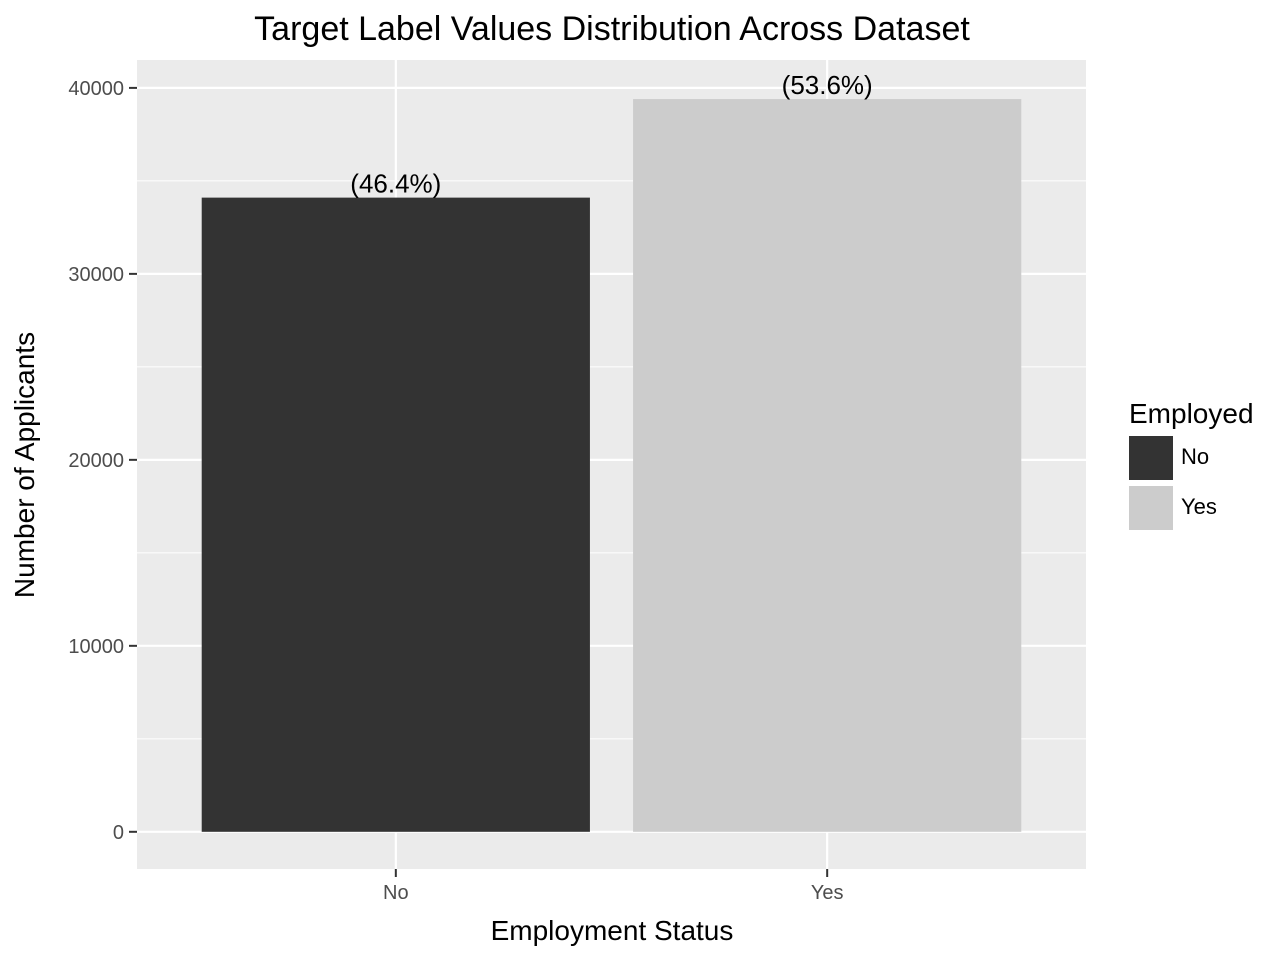  What do you see at coordinates (24, 465) in the screenshot?
I see `y-axis-title: Number of Applicants` at bounding box center [24, 465].